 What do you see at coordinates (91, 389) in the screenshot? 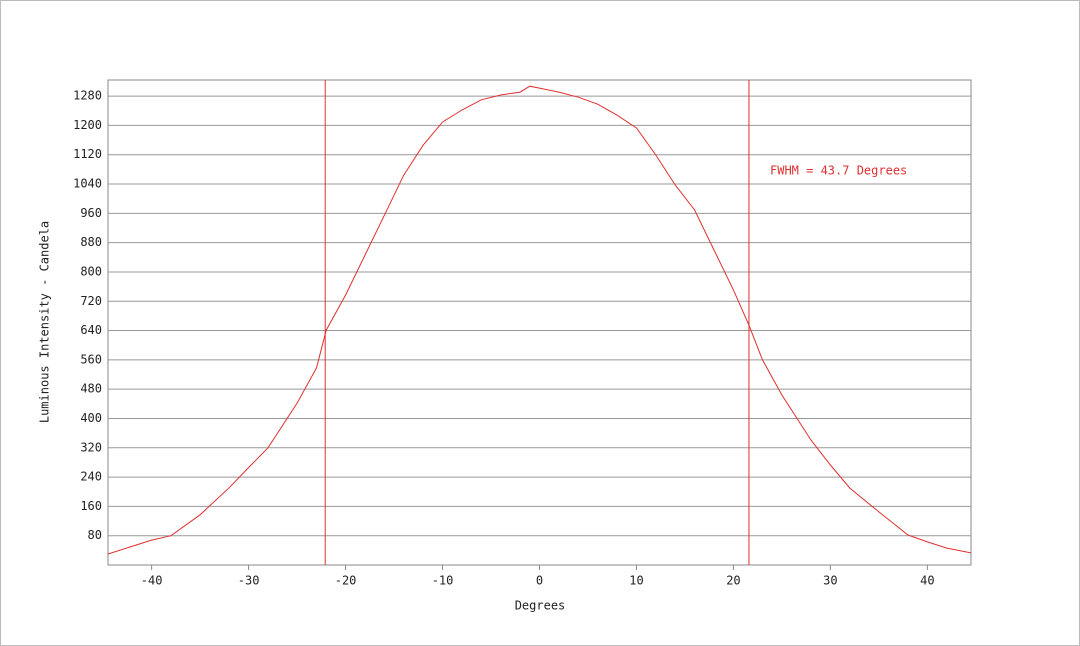
I see `y-tick-label: 480` at bounding box center [91, 389].